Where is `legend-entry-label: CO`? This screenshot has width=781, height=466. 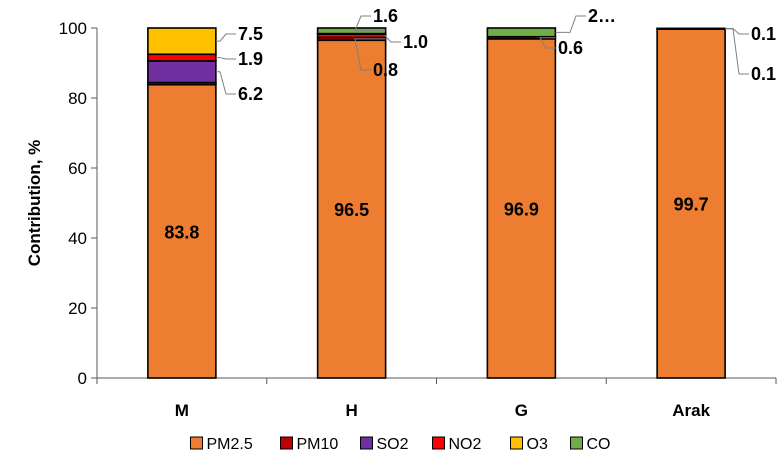 legend-entry-label: CO is located at coordinates (599, 444).